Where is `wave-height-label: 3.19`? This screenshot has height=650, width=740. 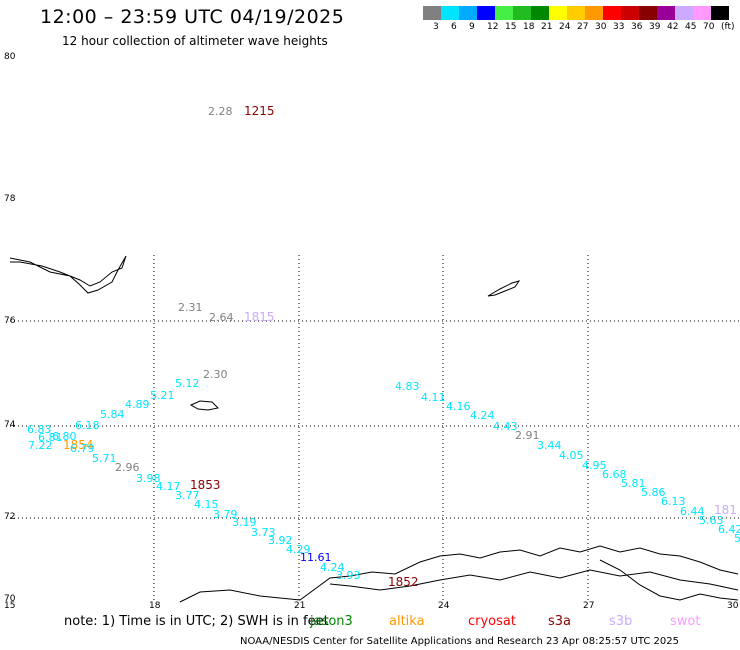
wave-height-label: 3.19 is located at coordinates (244, 522).